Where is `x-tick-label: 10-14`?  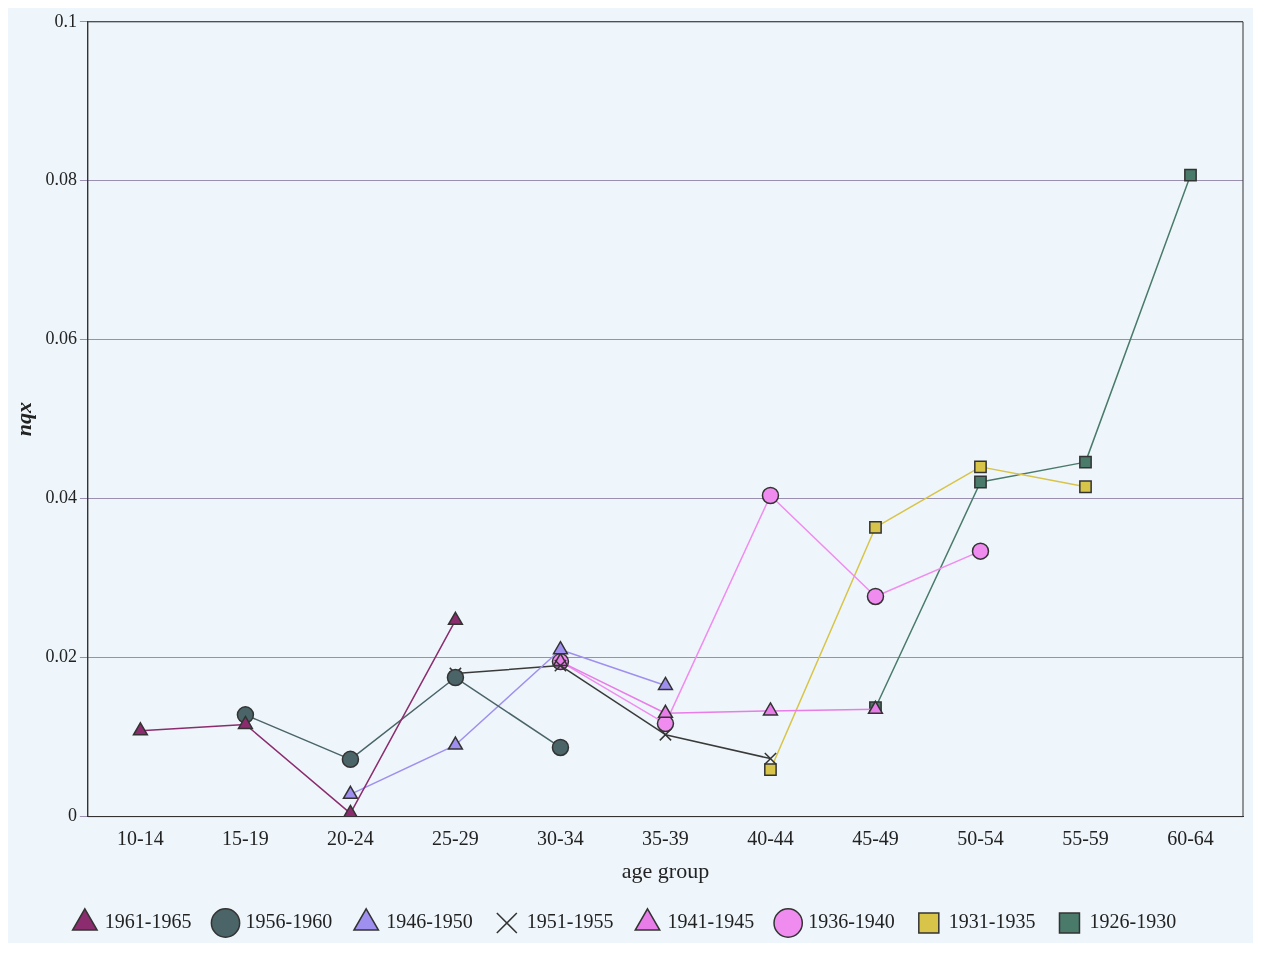
x-tick-label: 10-14 is located at coordinates (140, 837).